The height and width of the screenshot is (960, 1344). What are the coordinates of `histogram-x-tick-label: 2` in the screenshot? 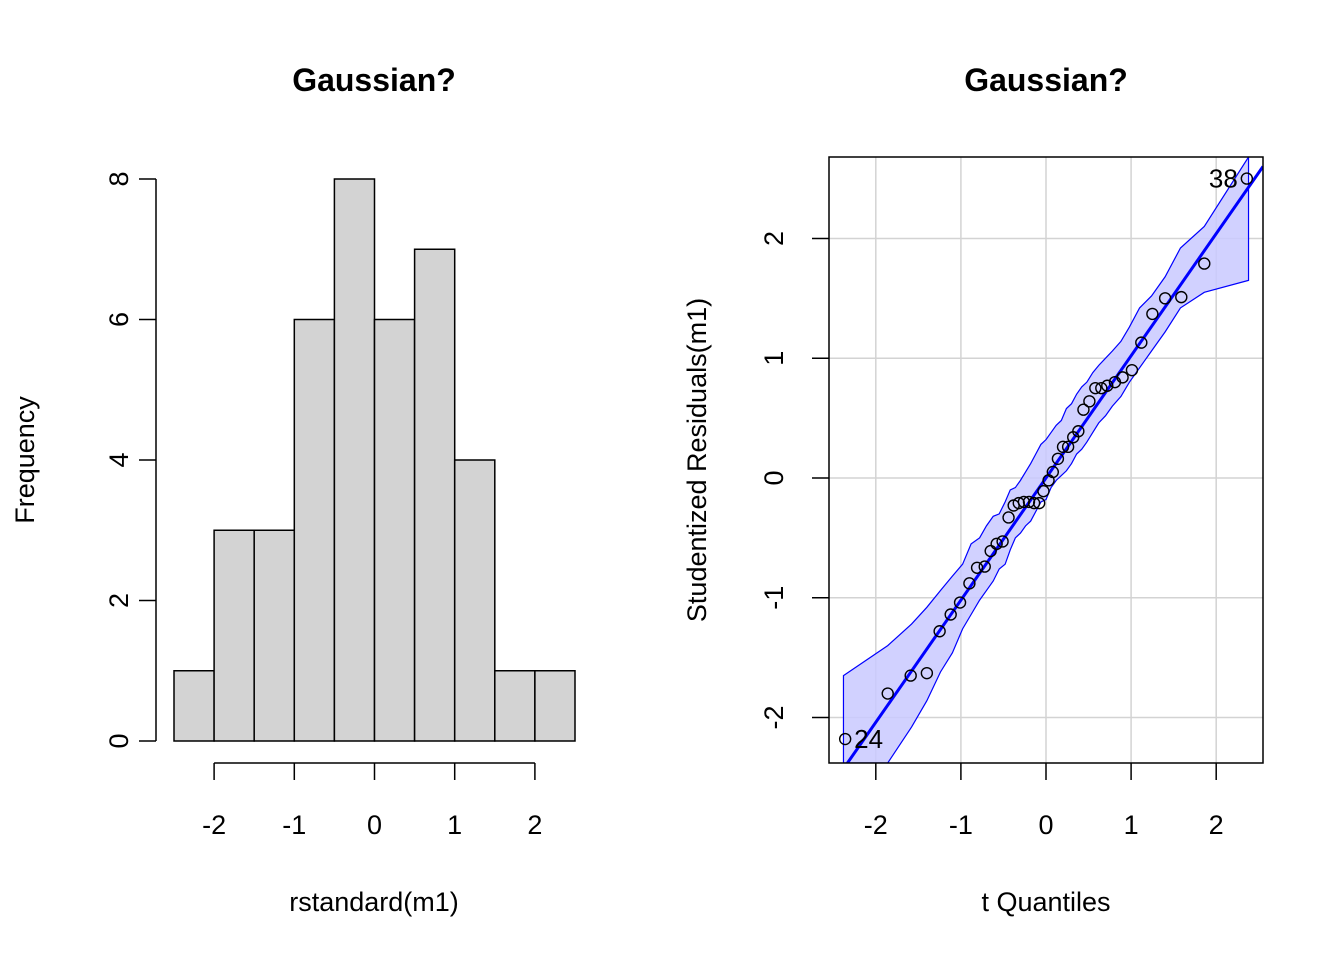 It's located at (534, 825).